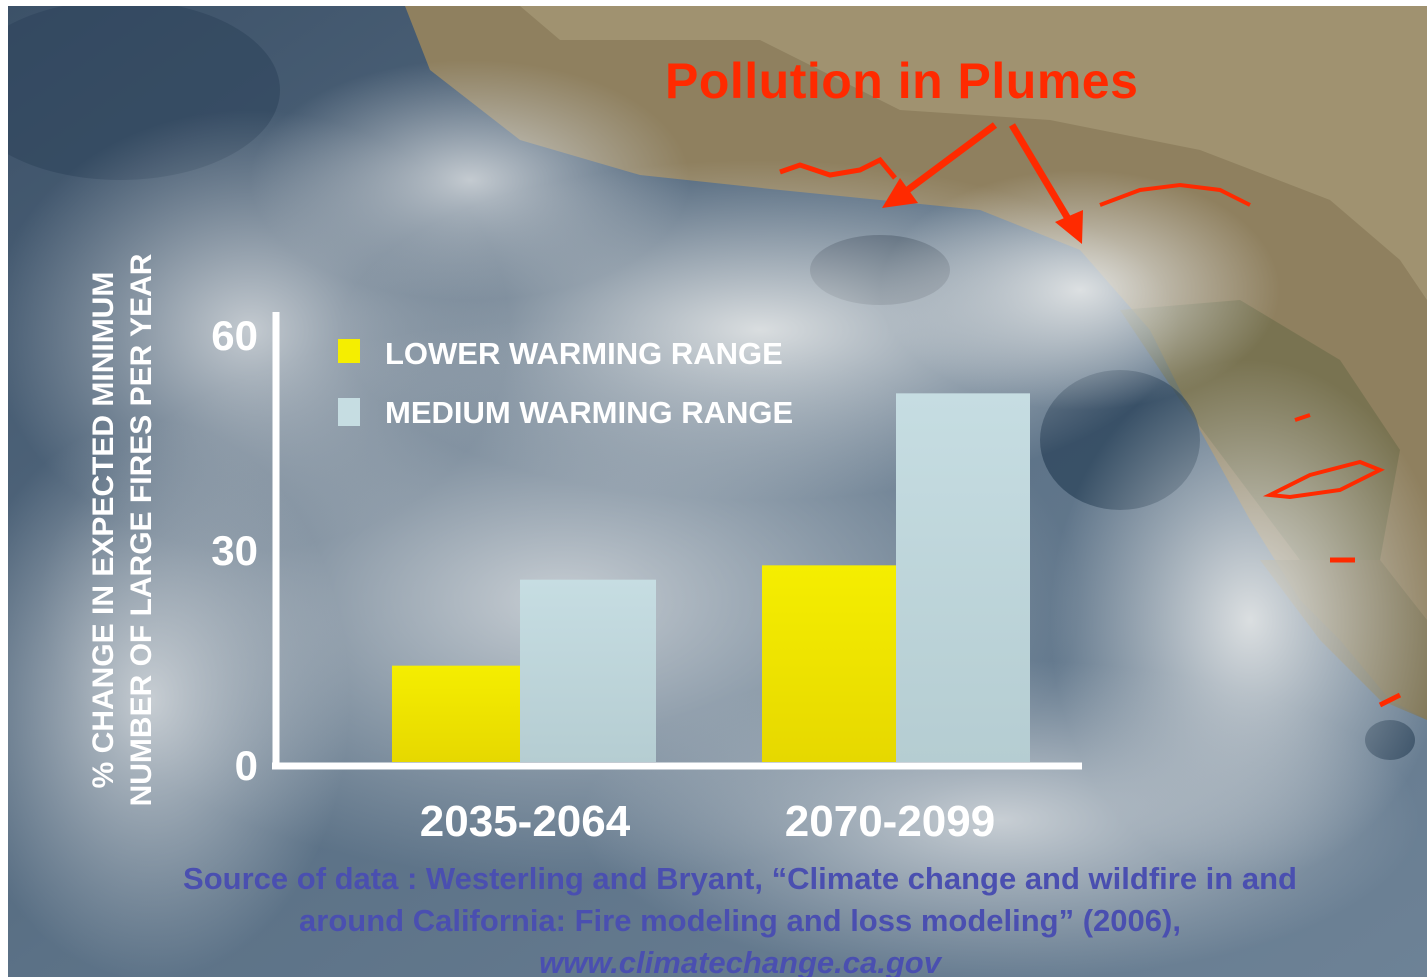 The width and height of the screenshot is (1427, 977). What do you see at coordinates (103, 530) in the screenshot?
I see `y-axis-title-line1: % CHANGE IN EXPECTED MINIMUM` at bounding box center [103, 530].